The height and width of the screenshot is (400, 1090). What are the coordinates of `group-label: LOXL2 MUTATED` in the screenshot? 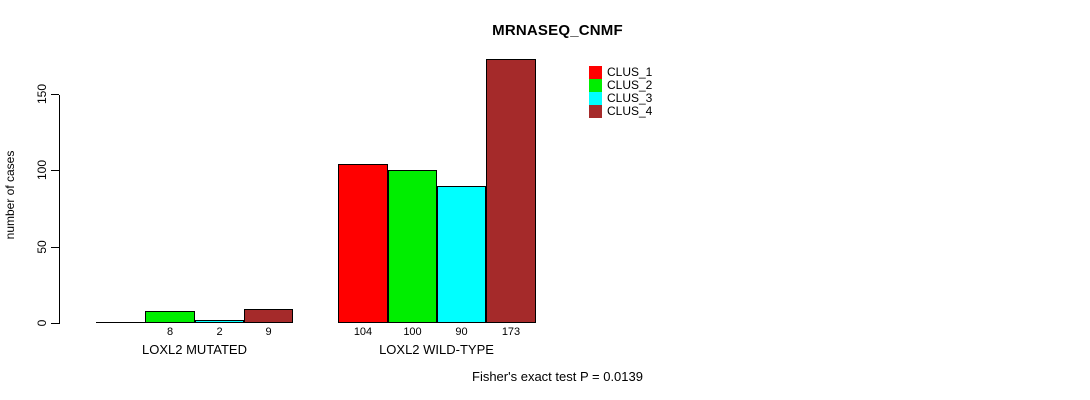 It's located at (194, 349).